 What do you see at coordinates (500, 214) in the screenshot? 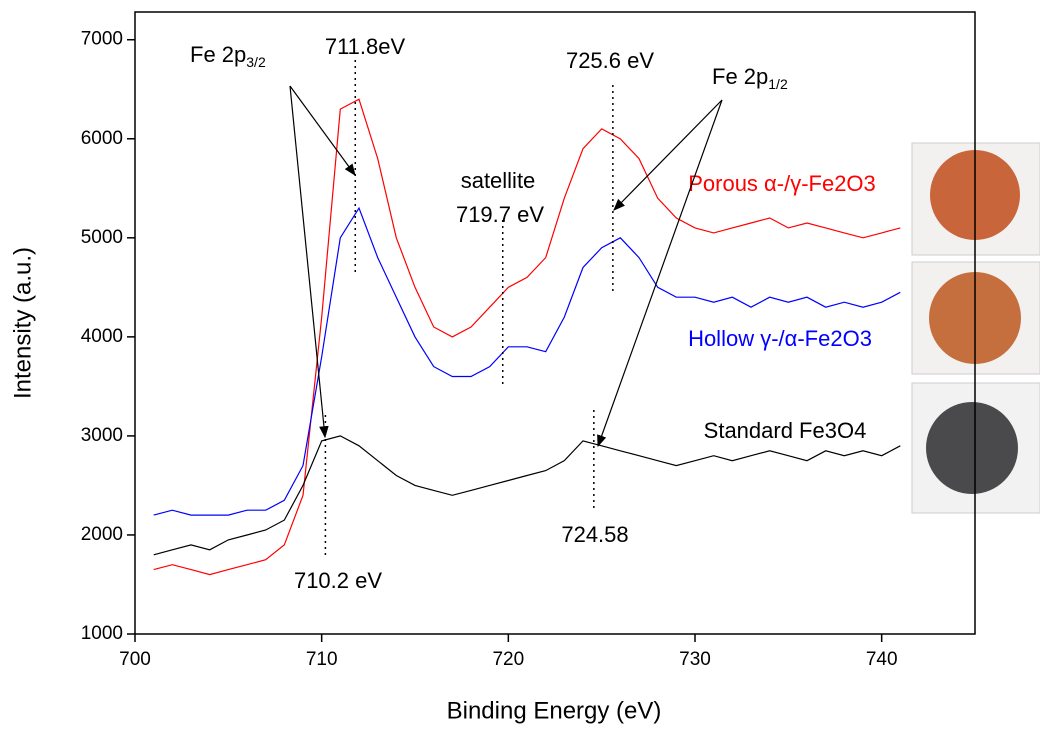
I see `marker-label: 719.7 eV` at bounding box center [500, 214].